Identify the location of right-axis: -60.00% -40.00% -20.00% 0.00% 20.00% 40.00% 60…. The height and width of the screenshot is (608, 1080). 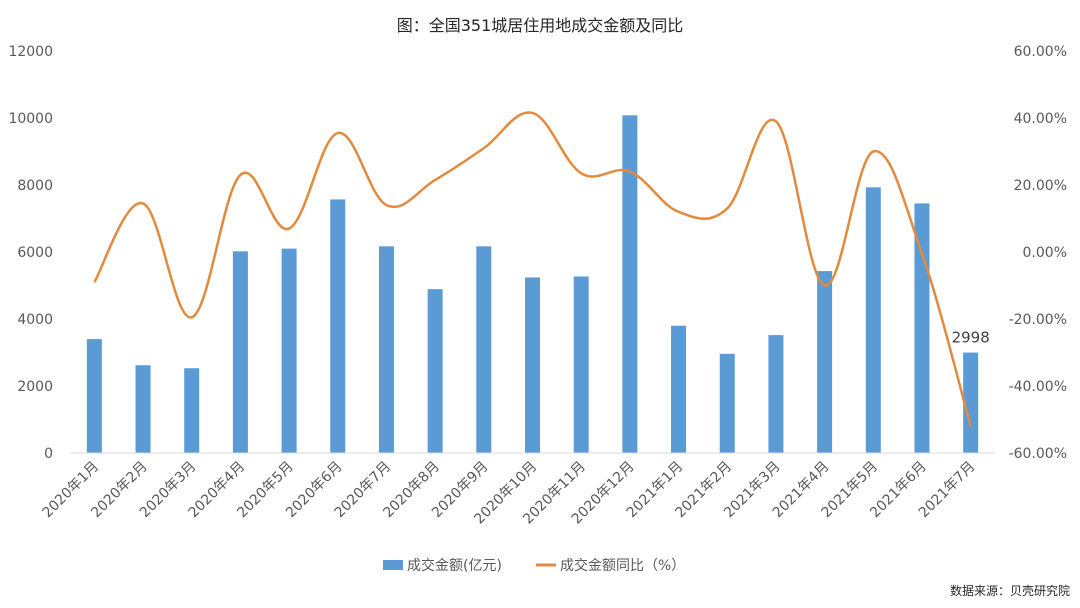
(1038, 253).